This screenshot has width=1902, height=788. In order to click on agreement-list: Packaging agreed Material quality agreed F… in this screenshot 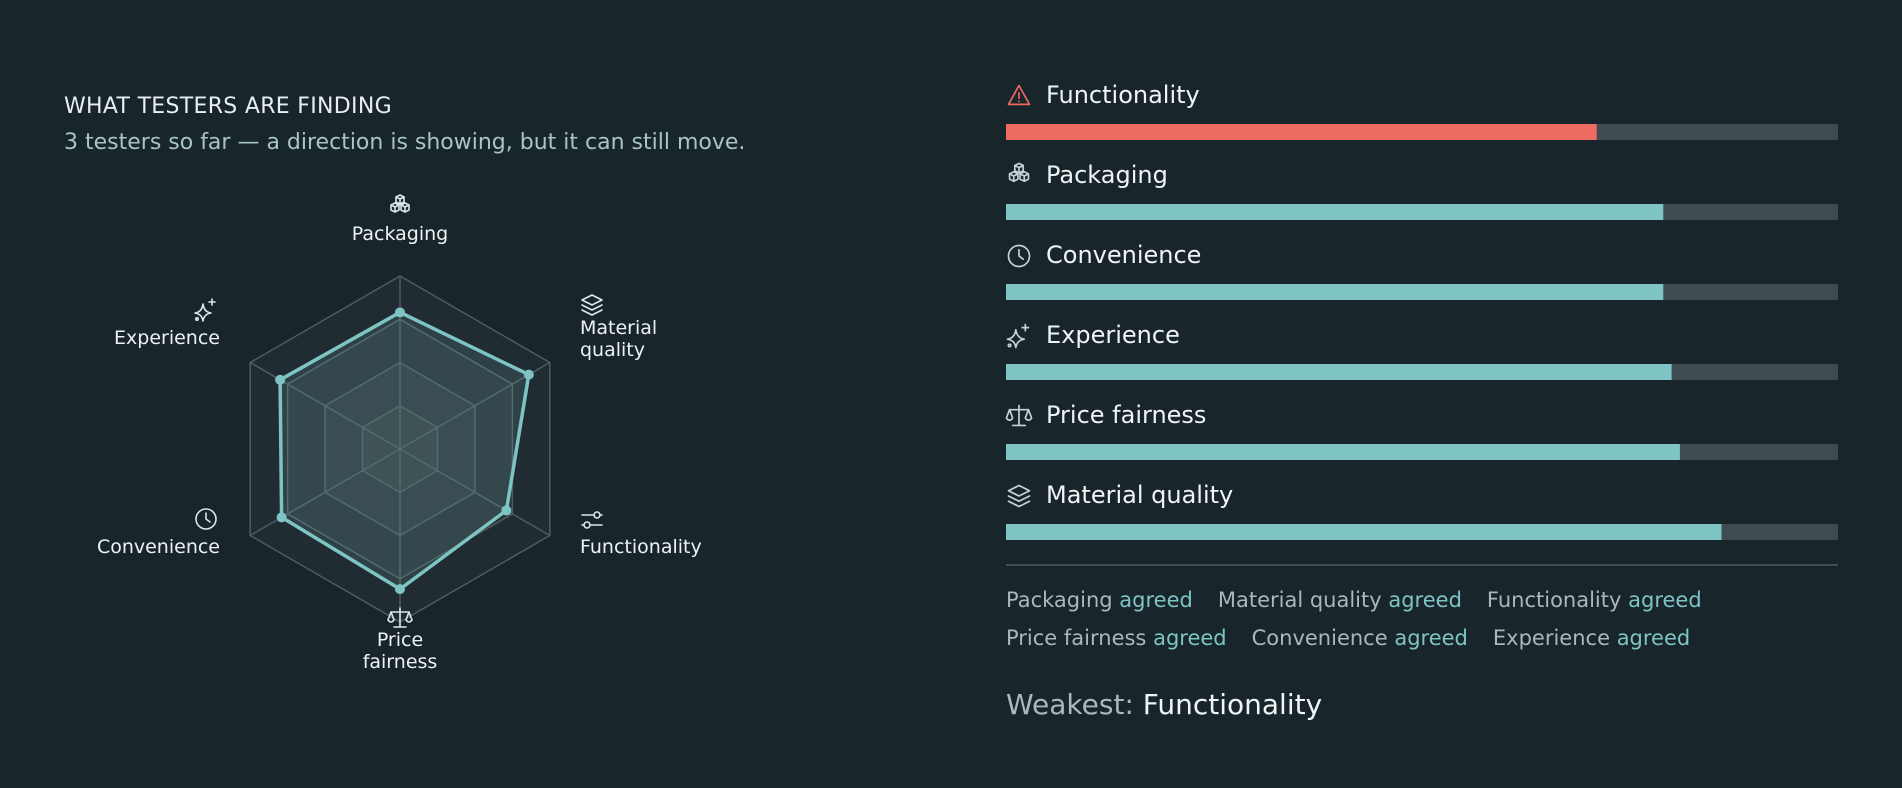, I will do `click(1422, 619)`.